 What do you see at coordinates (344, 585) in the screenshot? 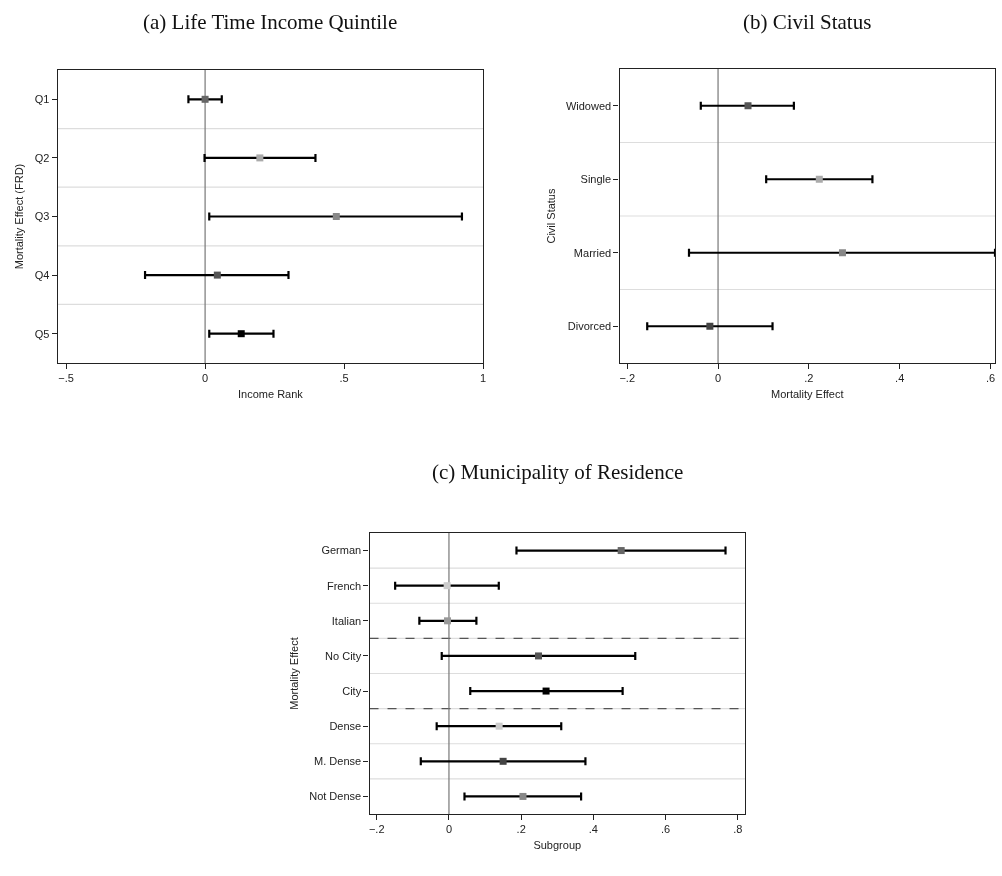
I see `y-tick-label: French` at bounding box center [344, 585].